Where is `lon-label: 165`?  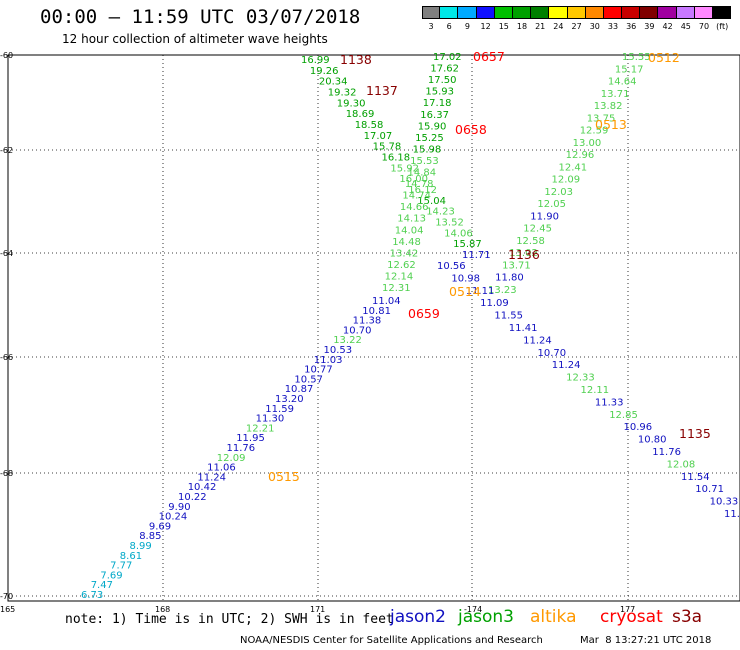
lon-label: 165 is located at coordinates (7, 609).